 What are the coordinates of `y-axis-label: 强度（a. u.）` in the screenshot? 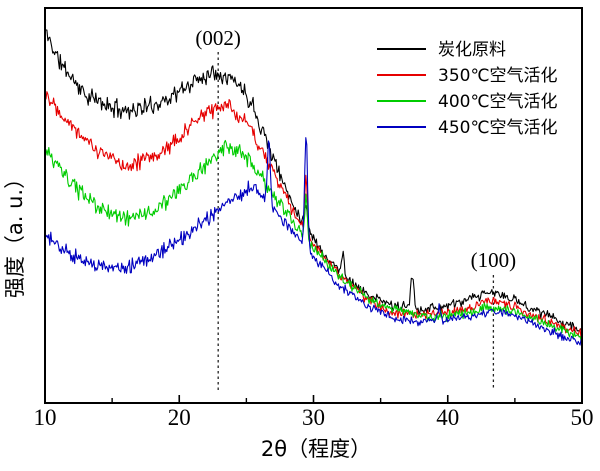 It's located at (15, 233).